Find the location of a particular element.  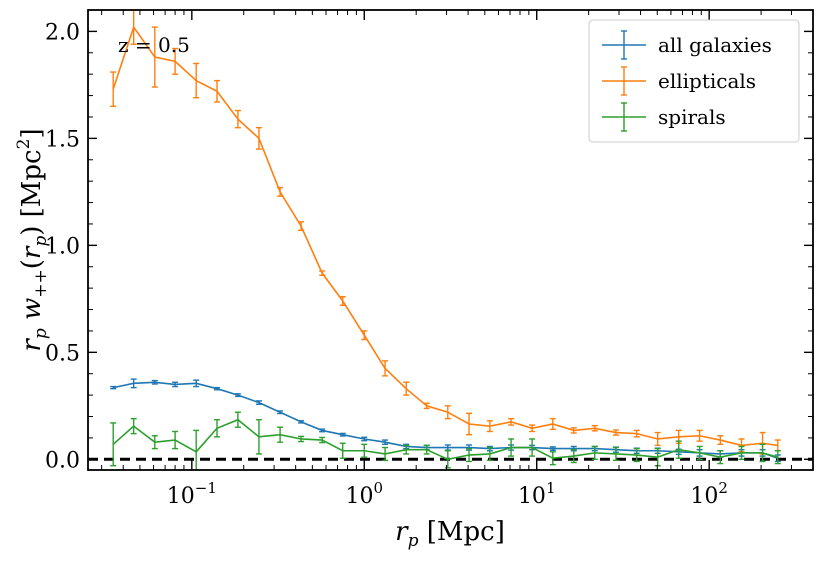

legend-label: spirals is located at coordinates (692, 117).